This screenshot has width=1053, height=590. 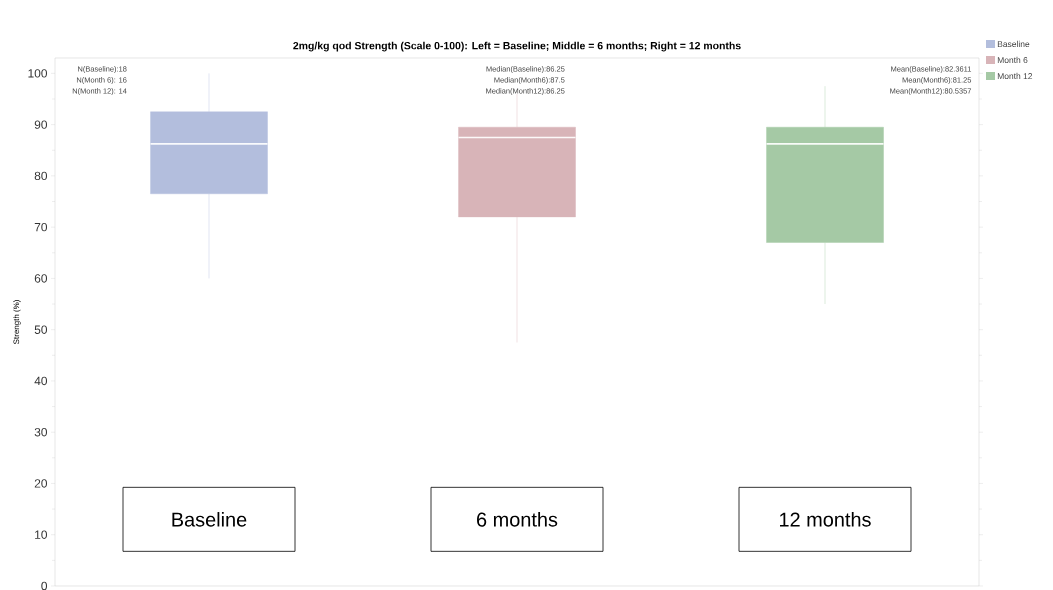 What do you see at coordinates (517, 46) in the screenshot?
I see `chart-title: 2mg/kg qod Strength (Scale 0-100): Left = Baseline; Middle = 6 months; Right = 12 months` at bounding box center [517, 46].